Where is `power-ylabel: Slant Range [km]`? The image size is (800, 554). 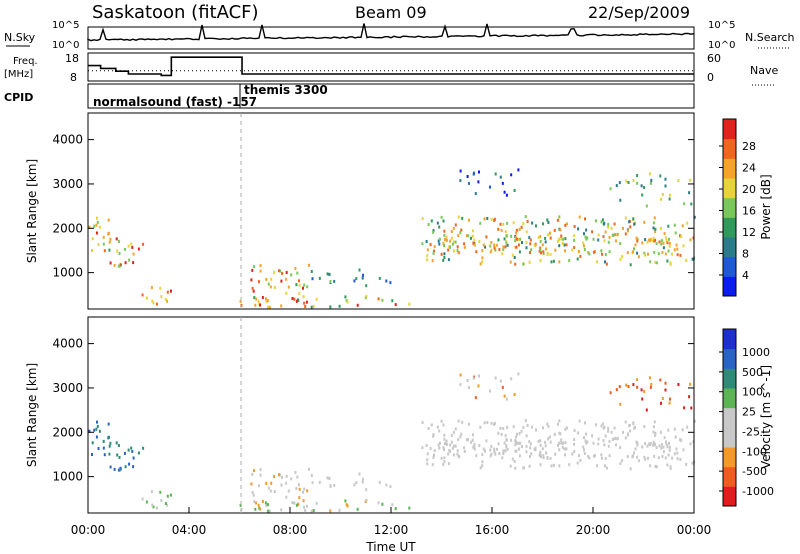
power-ylabel: Slant Range [km] is located at coordinates (32, 211).